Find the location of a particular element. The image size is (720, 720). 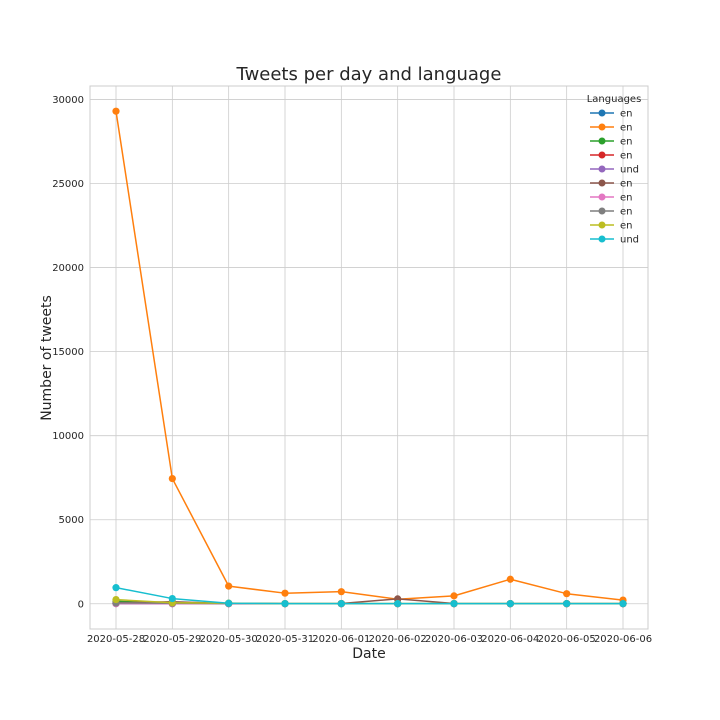

y-tick-label: 10000 is located at coordinates (68, 436).